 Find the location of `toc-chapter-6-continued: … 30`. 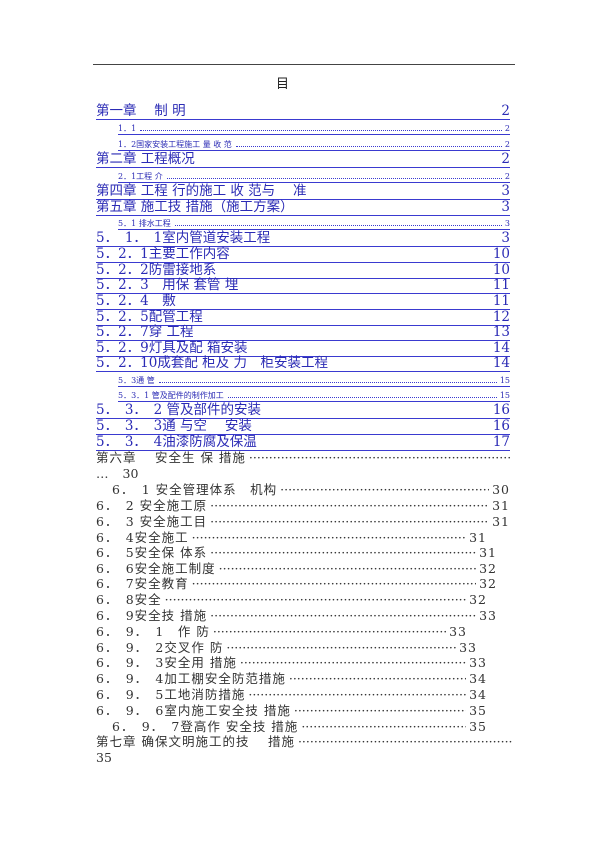

toc-chapter-6-continued: … 30 is located at coordinates (117, 473).